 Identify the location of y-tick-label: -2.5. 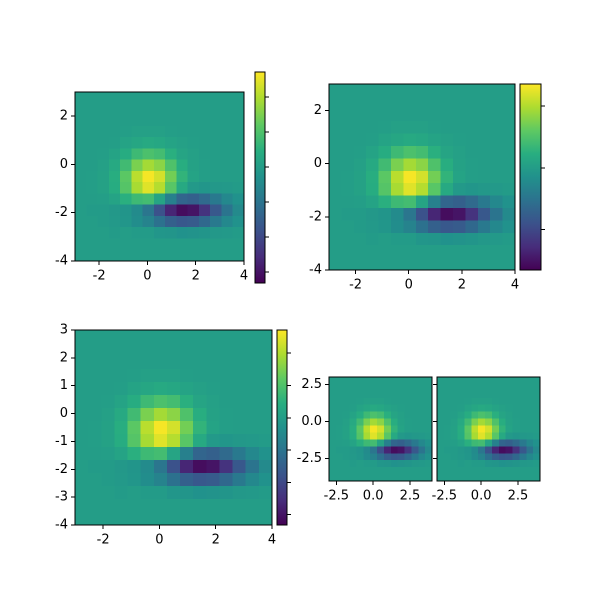
(309, 458).